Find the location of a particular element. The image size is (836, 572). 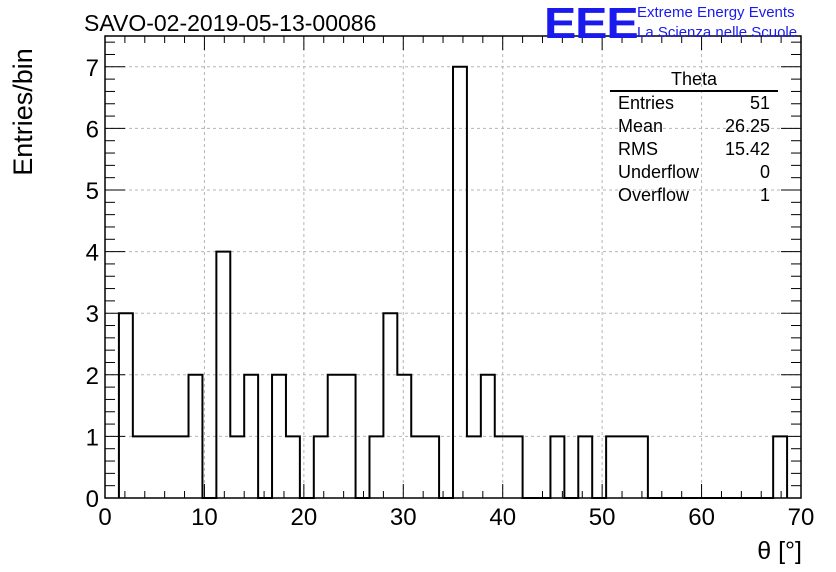

stats-label: Mean is located at coordinates (641, 126).